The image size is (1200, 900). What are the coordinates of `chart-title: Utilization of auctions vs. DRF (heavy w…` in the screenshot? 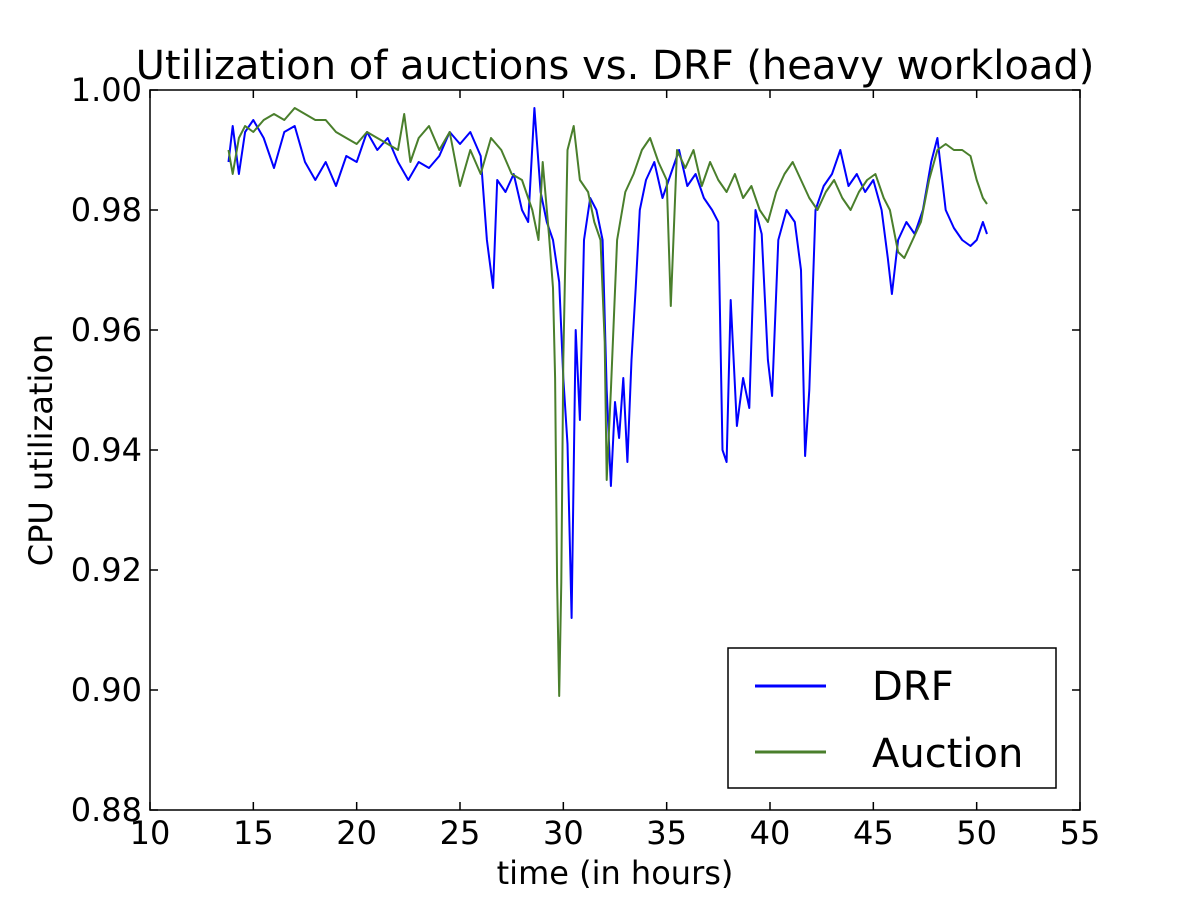 It's located at (615, 66).